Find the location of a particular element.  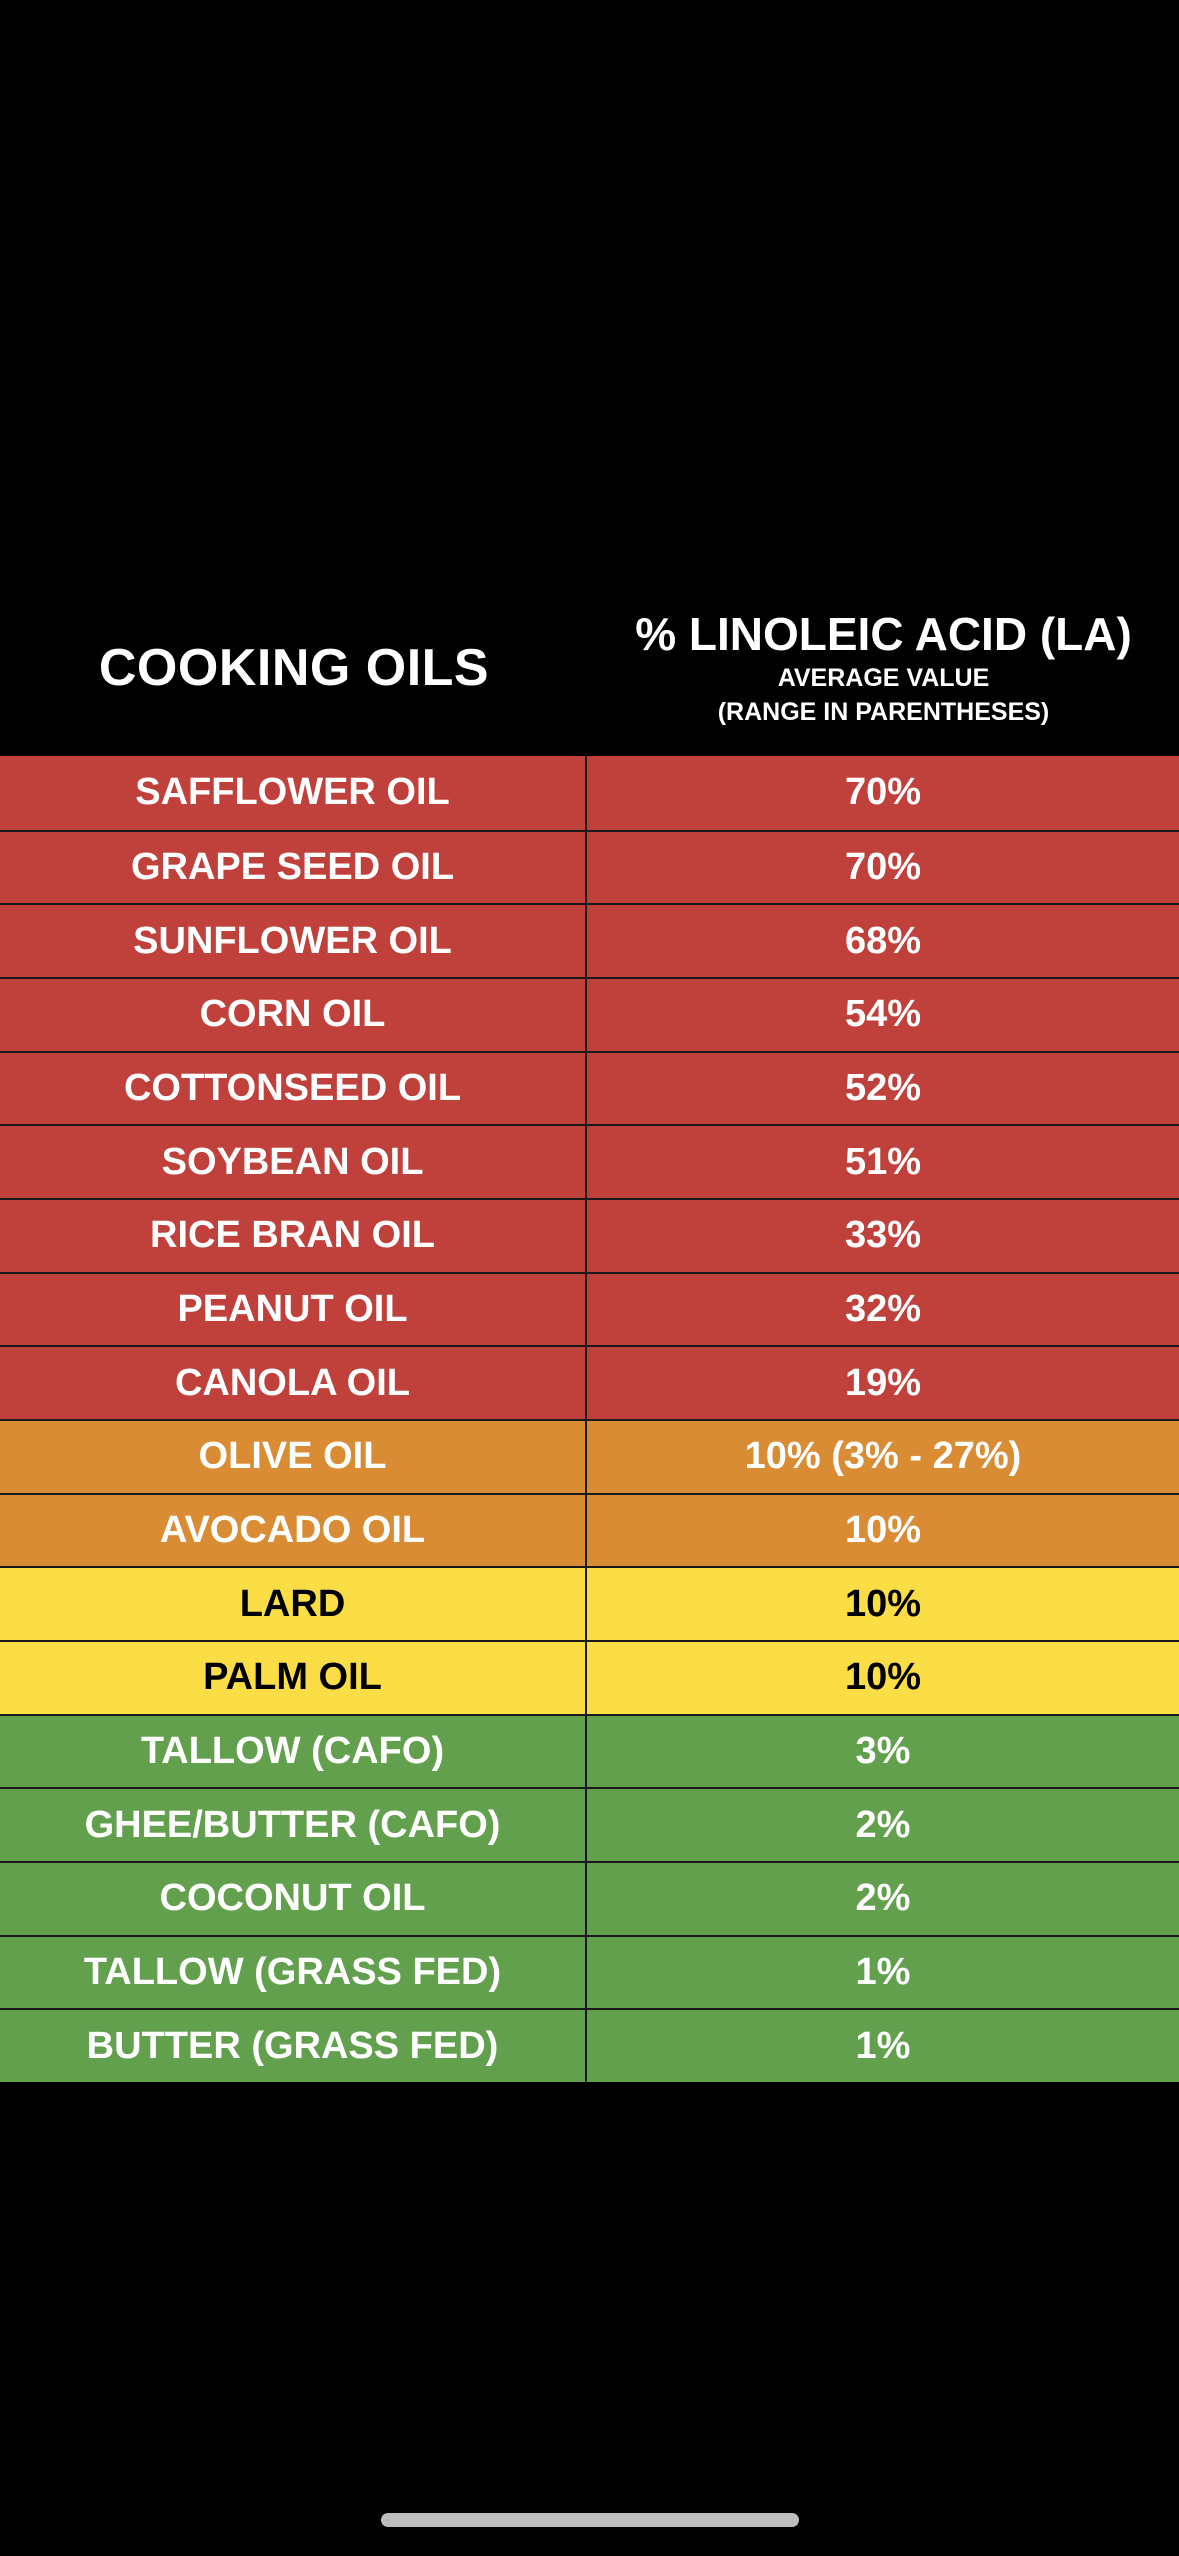

table-row: COCONUT OIL 2% is located at coordinates (589, 1898).